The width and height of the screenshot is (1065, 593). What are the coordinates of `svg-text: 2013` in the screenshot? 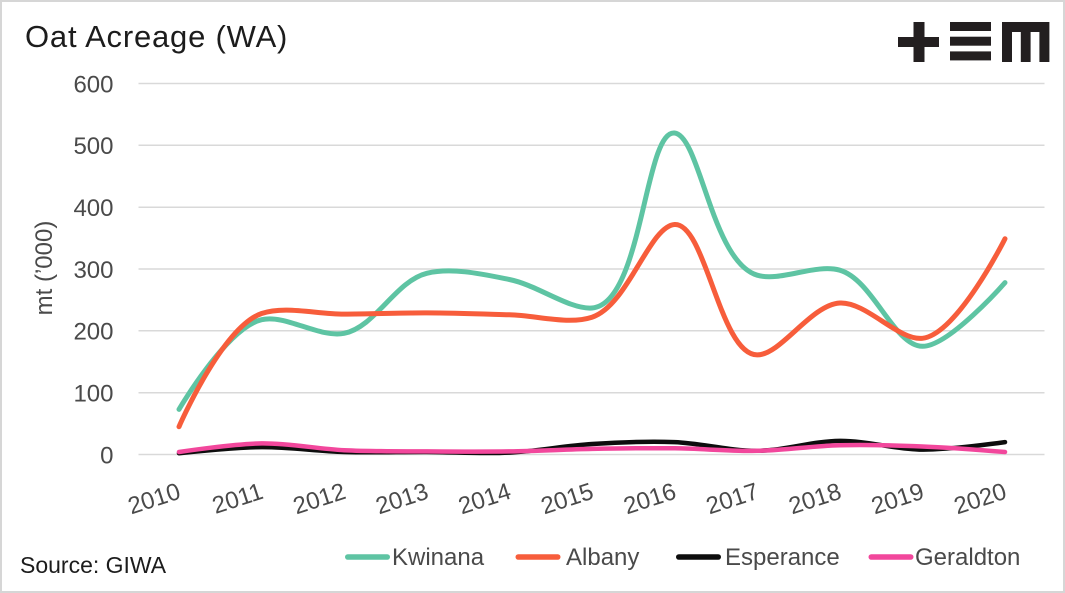 It's located at (402, 499).